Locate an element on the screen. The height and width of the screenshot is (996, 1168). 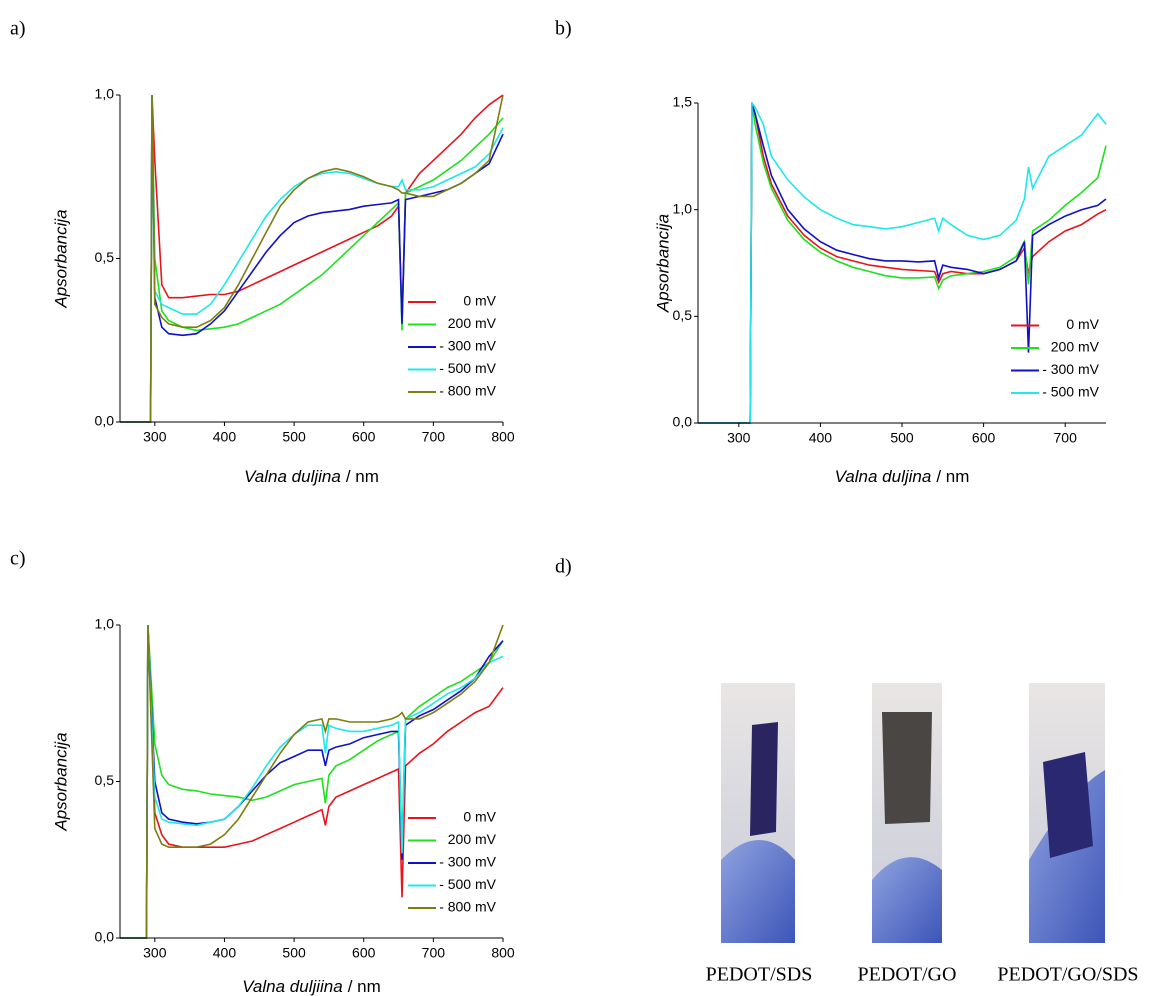
panel-label: a) is located at coordinates (18, 29).